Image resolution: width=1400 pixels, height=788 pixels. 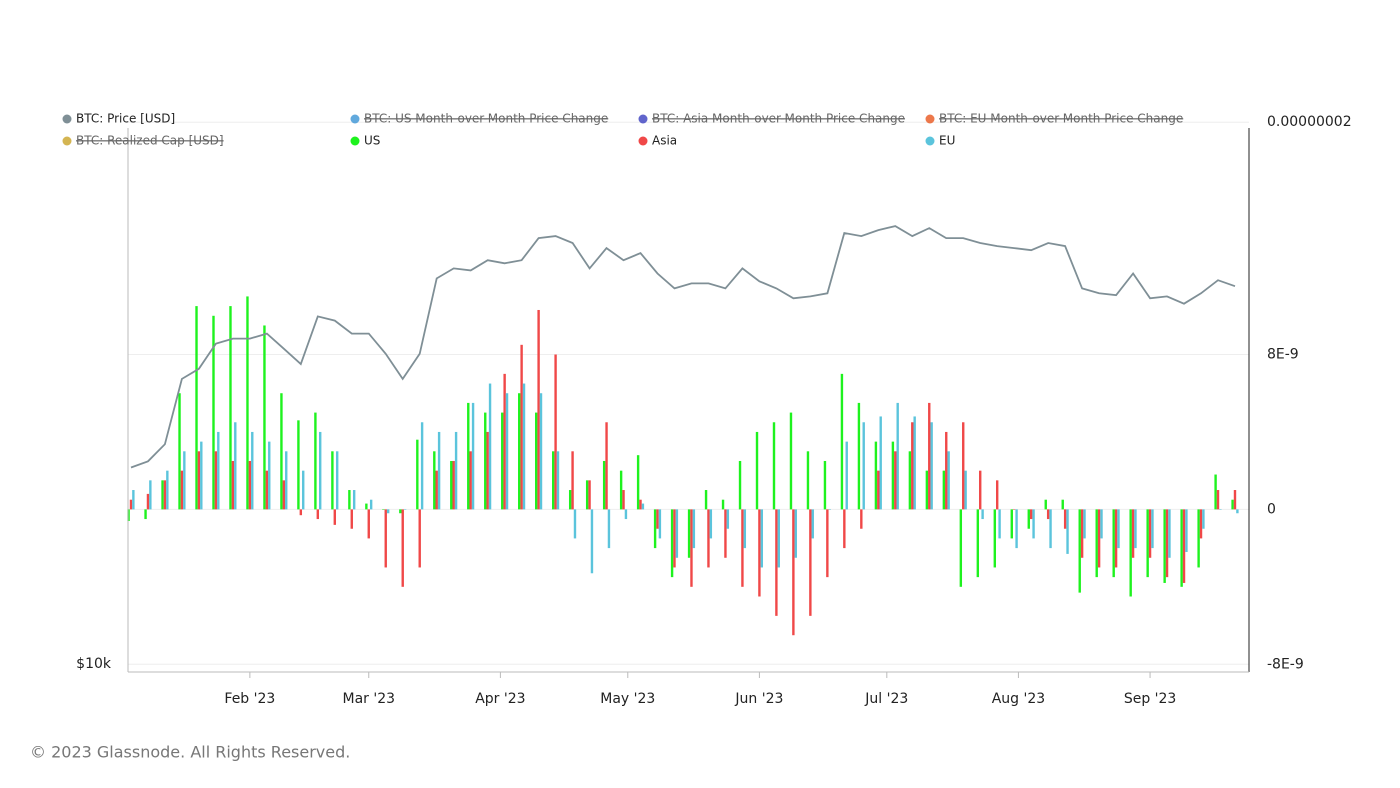 I want to click on legend-label: US, so click(x=372, y=141).